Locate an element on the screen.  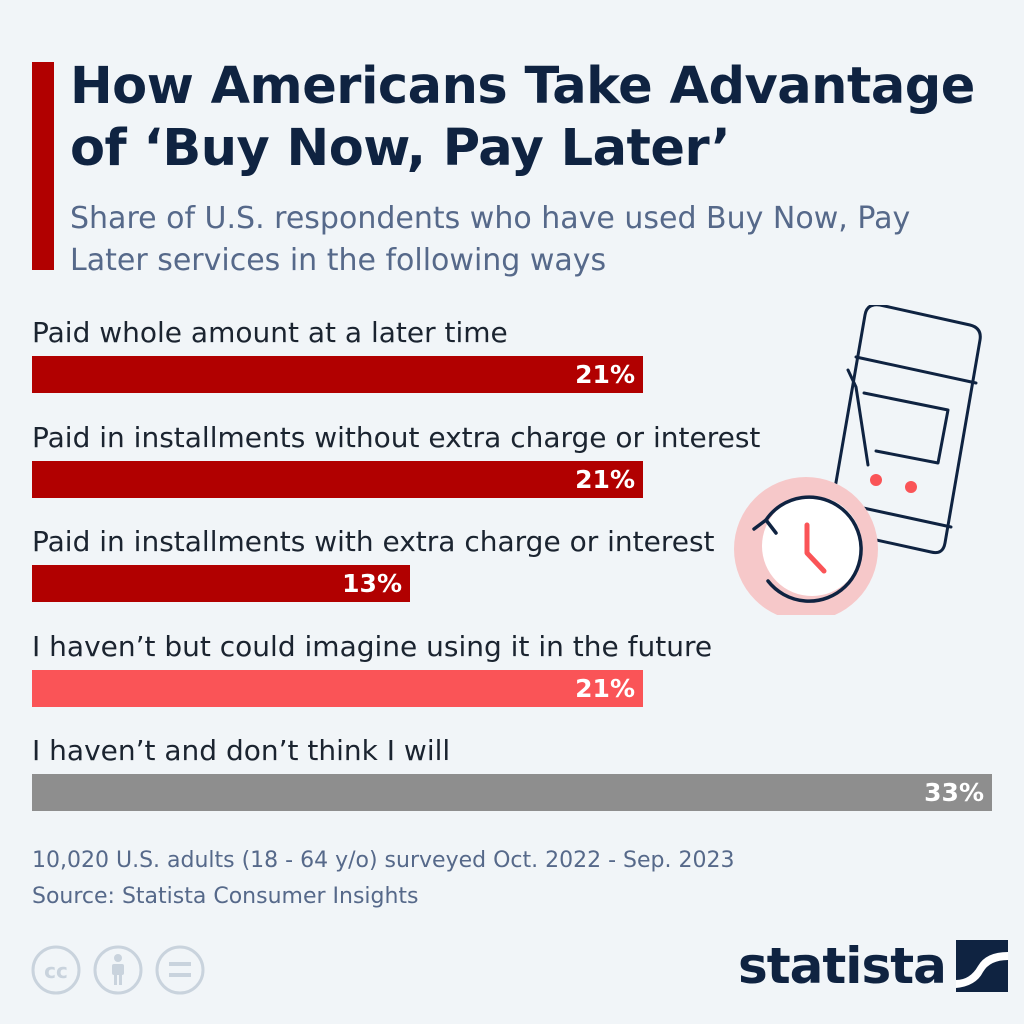
bar-value-label: 13% is located at coordinates (372, 583).